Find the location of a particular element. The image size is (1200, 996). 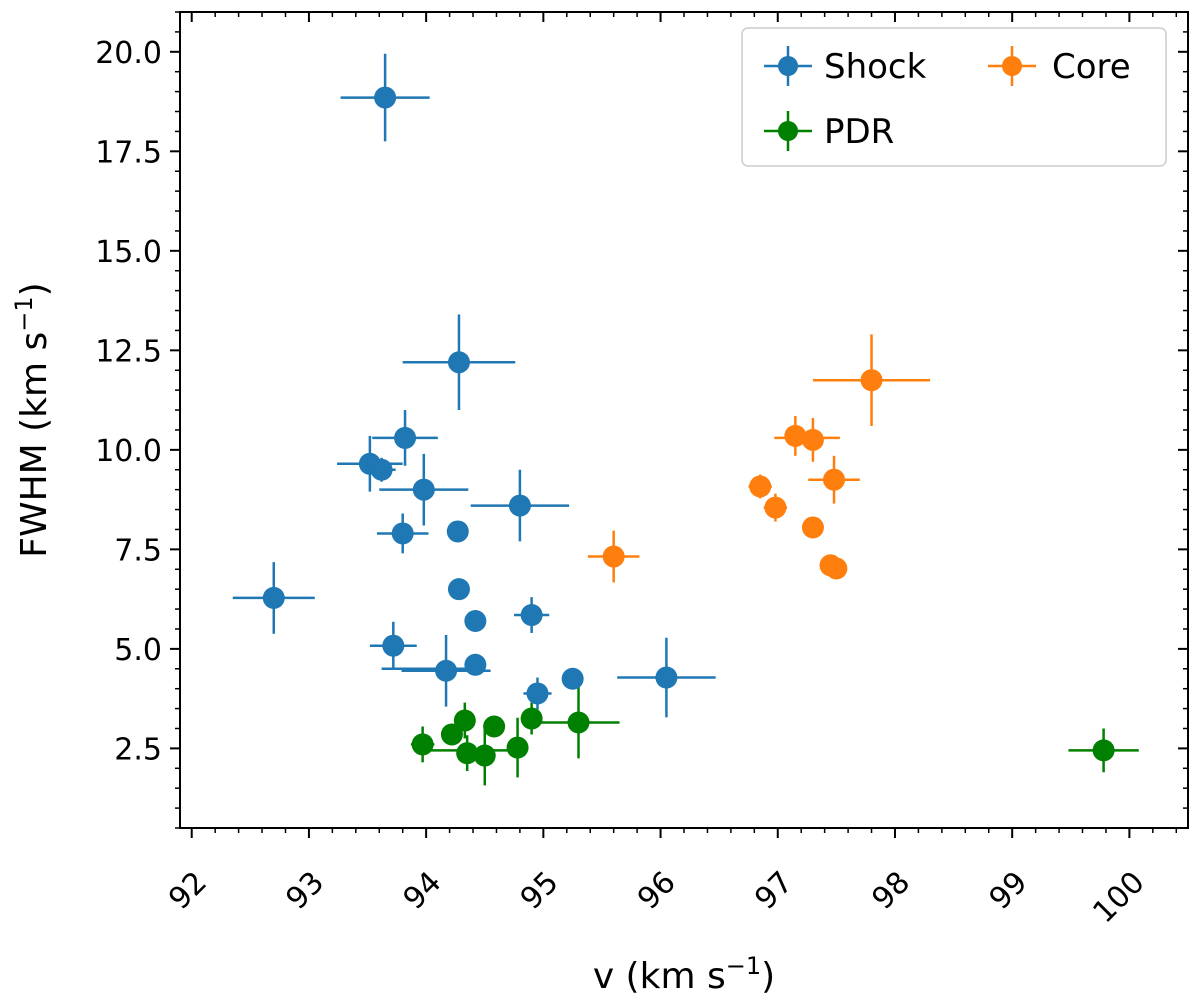

legend-entry-pdr: PDR is located at coordinates (829, 131).